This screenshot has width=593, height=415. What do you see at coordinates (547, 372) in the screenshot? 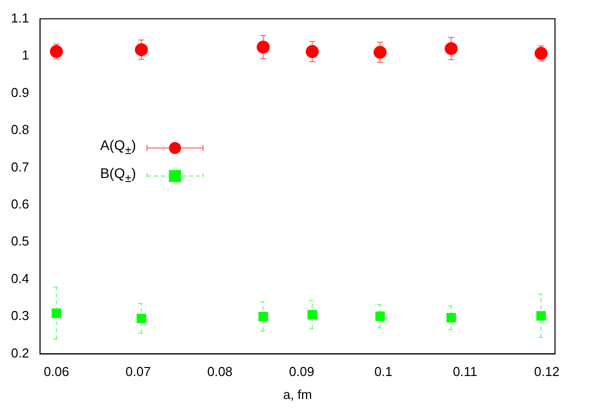
I see `x-tick-label: 0.12` at bounding box center [547, 372].